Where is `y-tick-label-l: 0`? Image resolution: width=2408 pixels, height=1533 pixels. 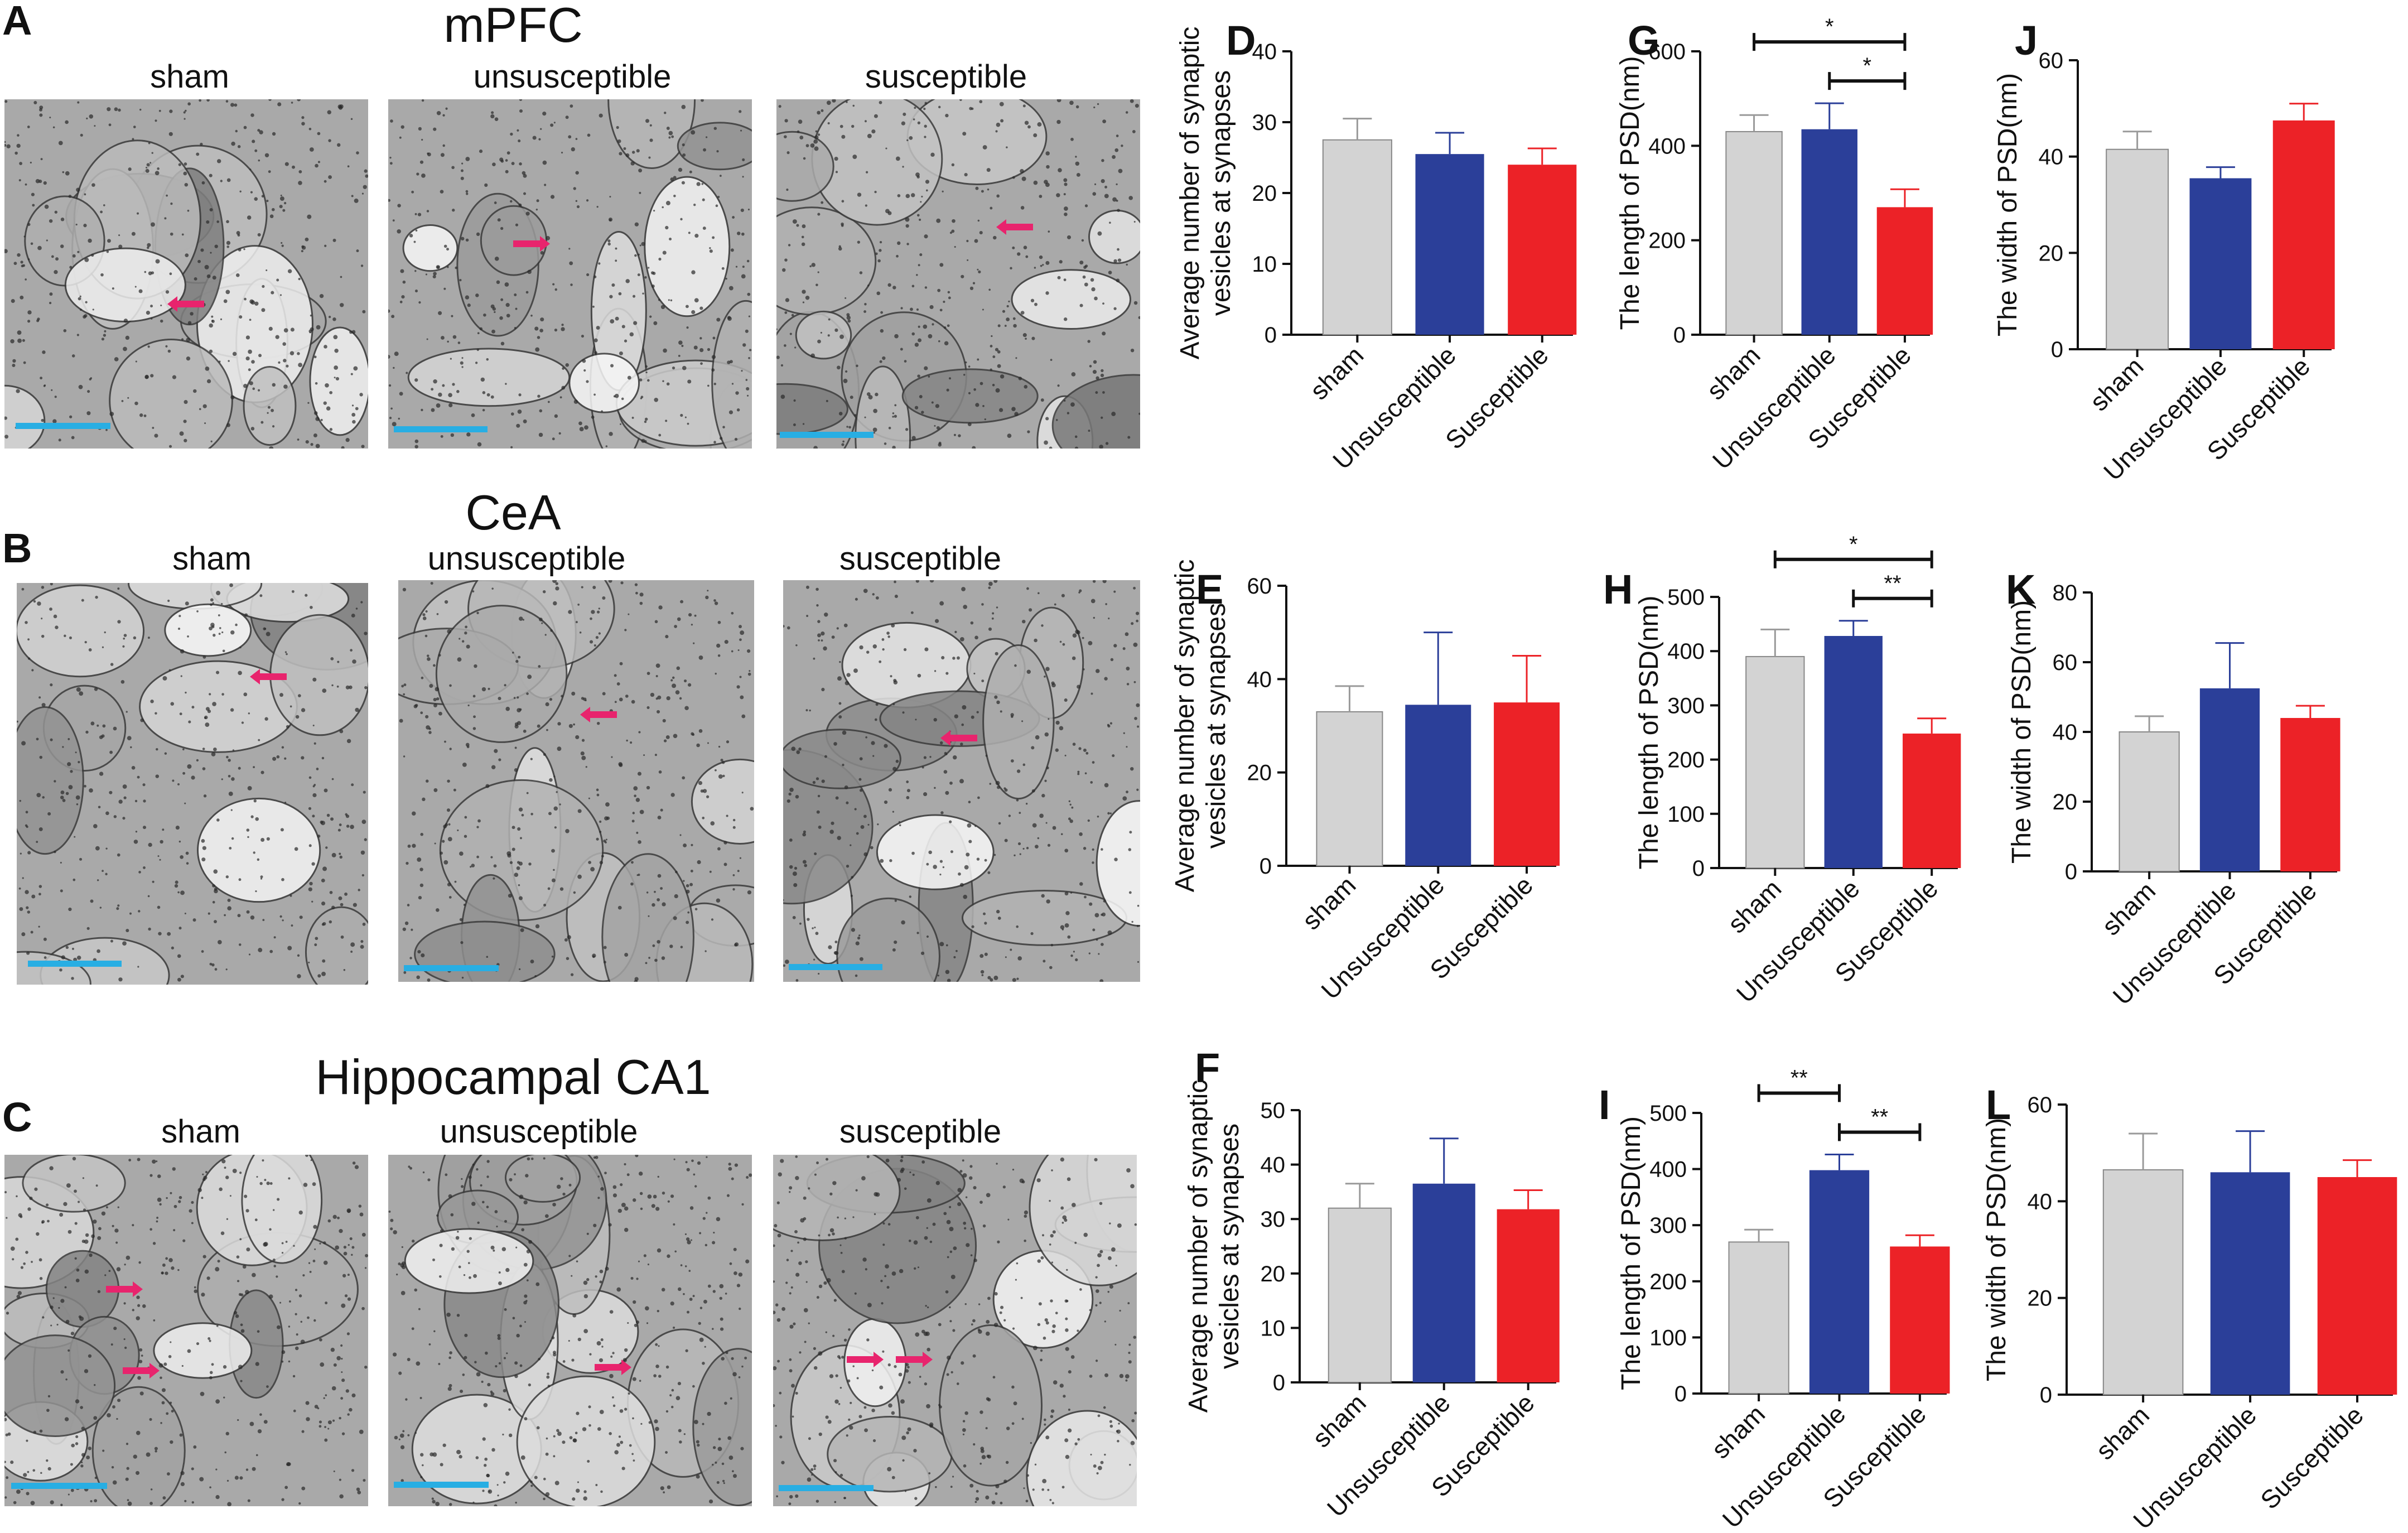 y-tick-label-l: 0 is located at coordinates (2046, 1395).